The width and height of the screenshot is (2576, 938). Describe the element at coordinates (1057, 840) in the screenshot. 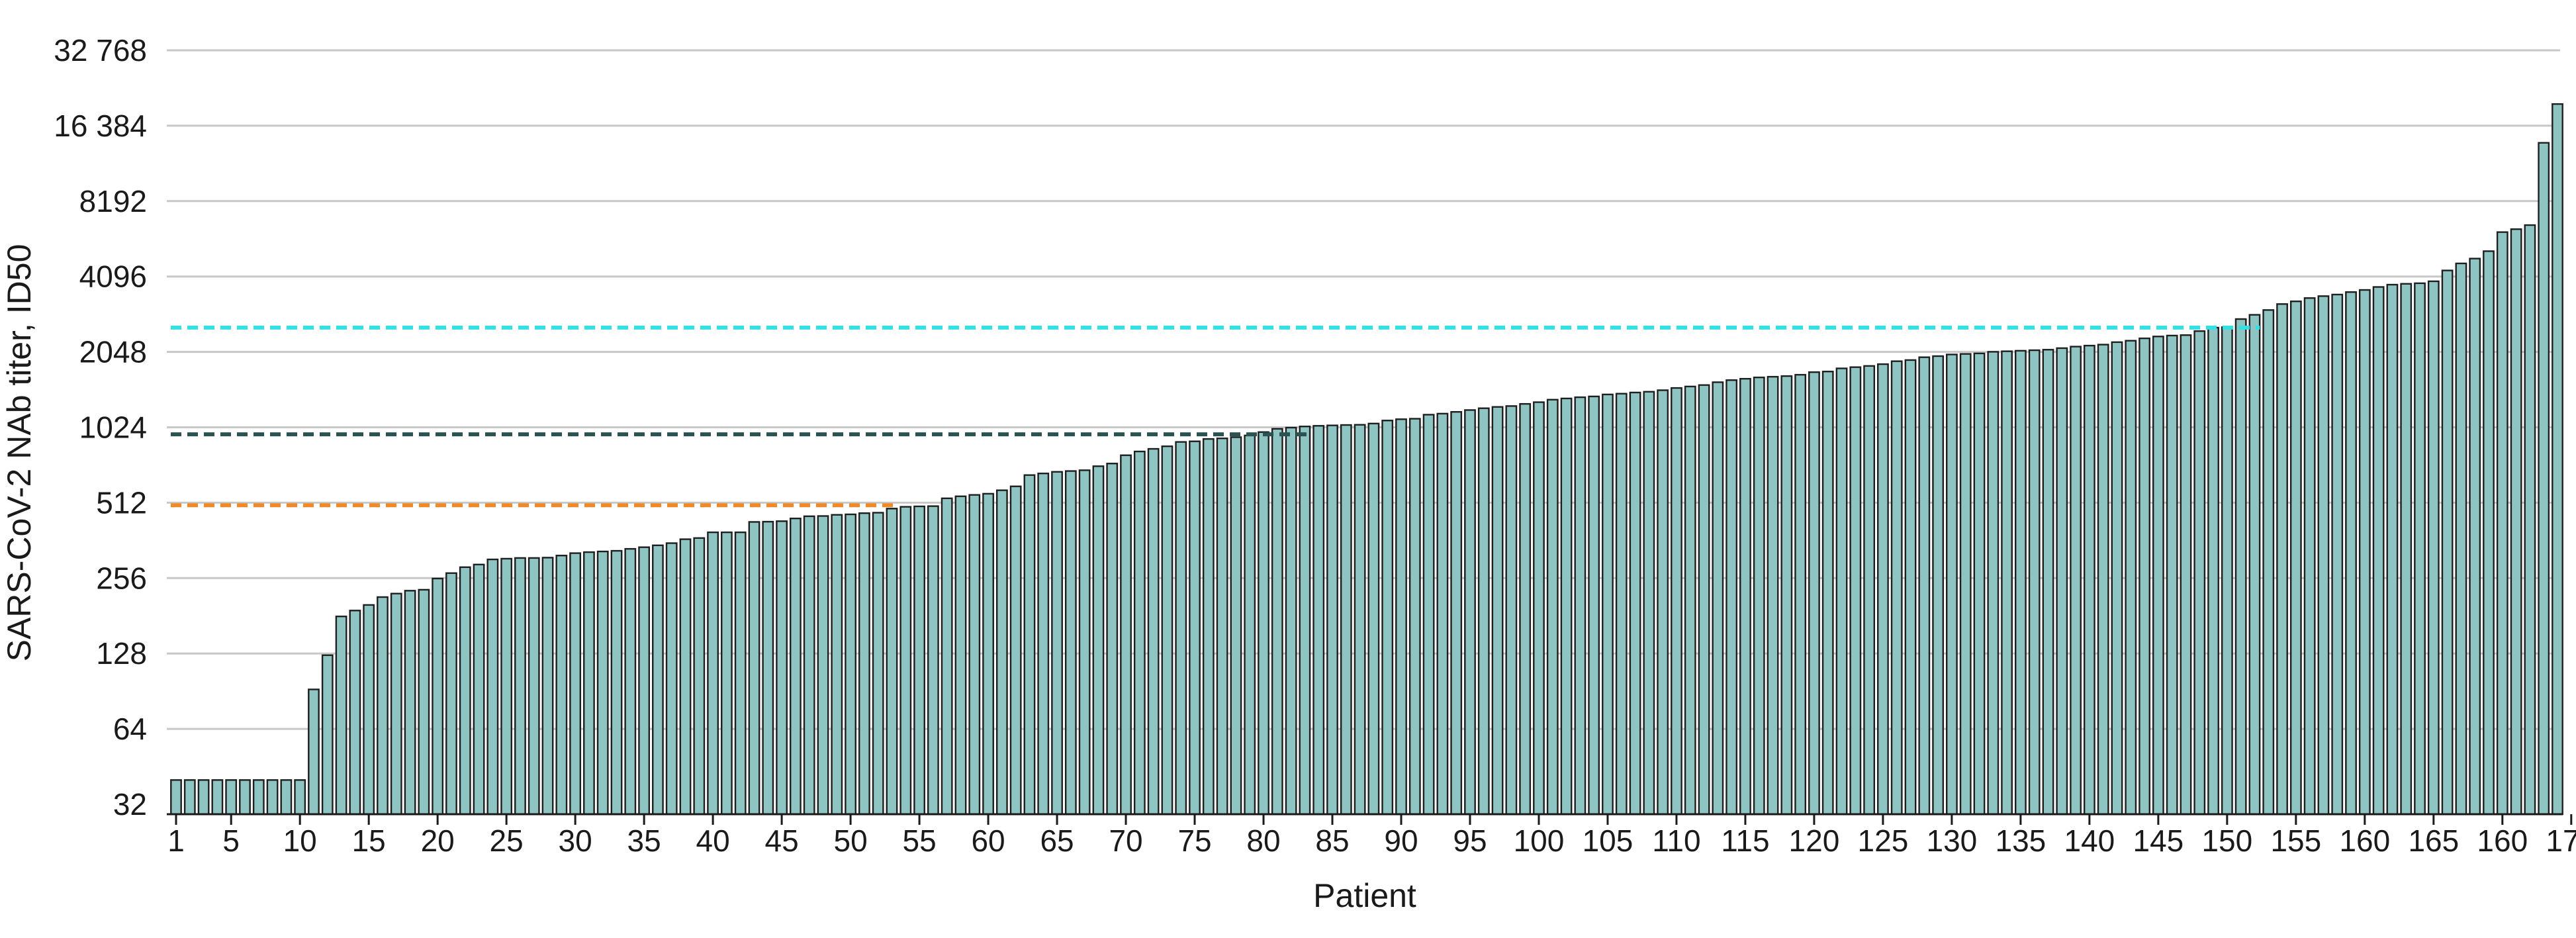

I see `x-tick-label: 65` at that location.